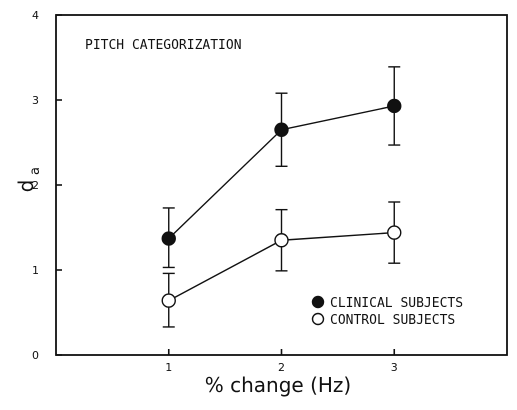 The height and width of the screenshot is (410, 517). What do you see at coordinates (35, 15) in the screenshot?
I see `y-tick-label-4: 4` at bounding box center [35, 15].